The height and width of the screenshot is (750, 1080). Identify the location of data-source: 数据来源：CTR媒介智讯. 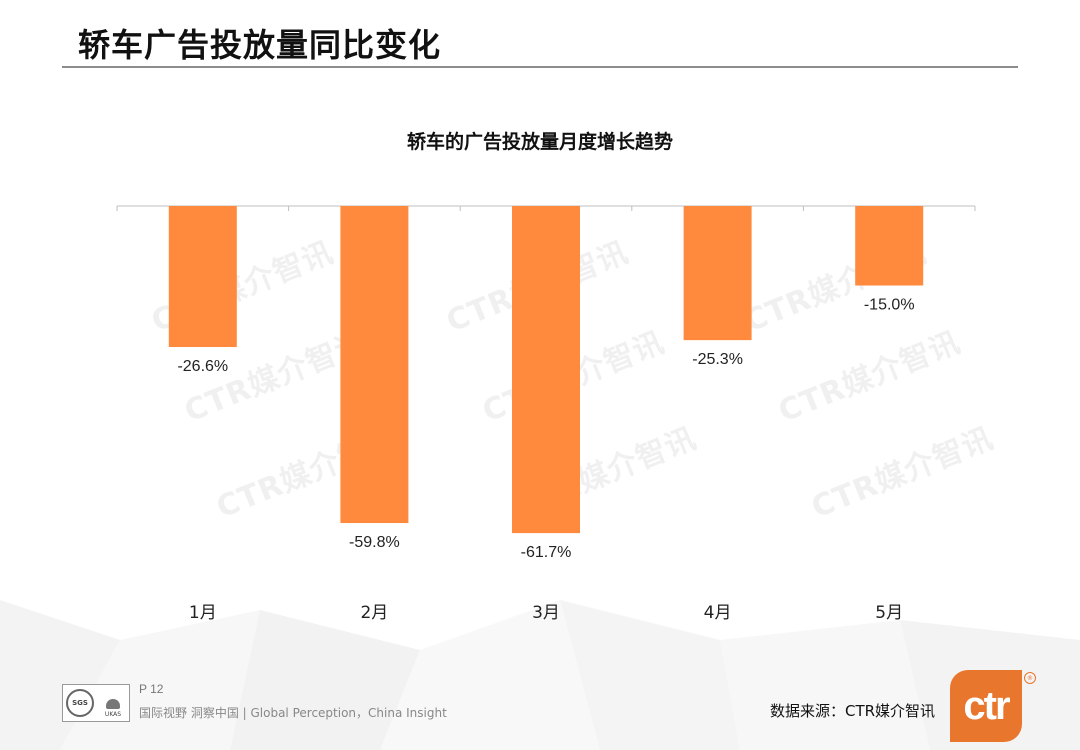
(853, 711).